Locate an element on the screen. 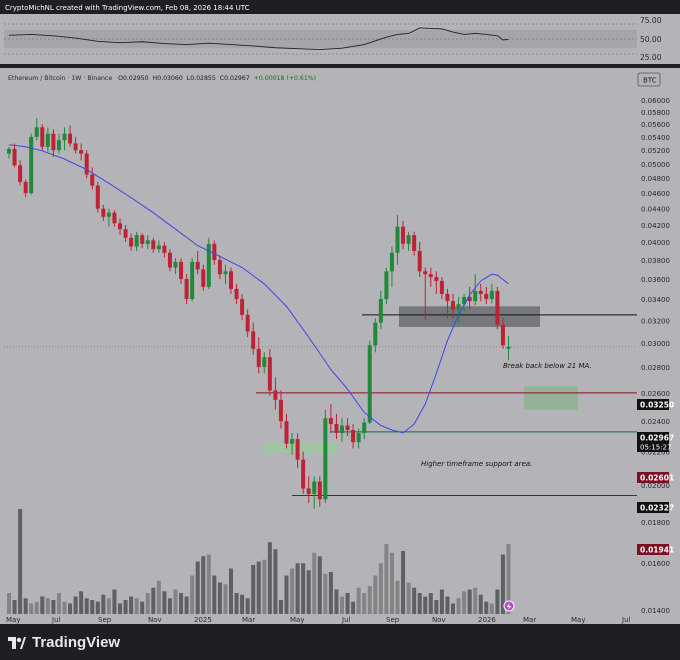 The width and height of the screenshot is (680, 660). rsi-tick-50: 50.00 is located at coordinates (651, 39).